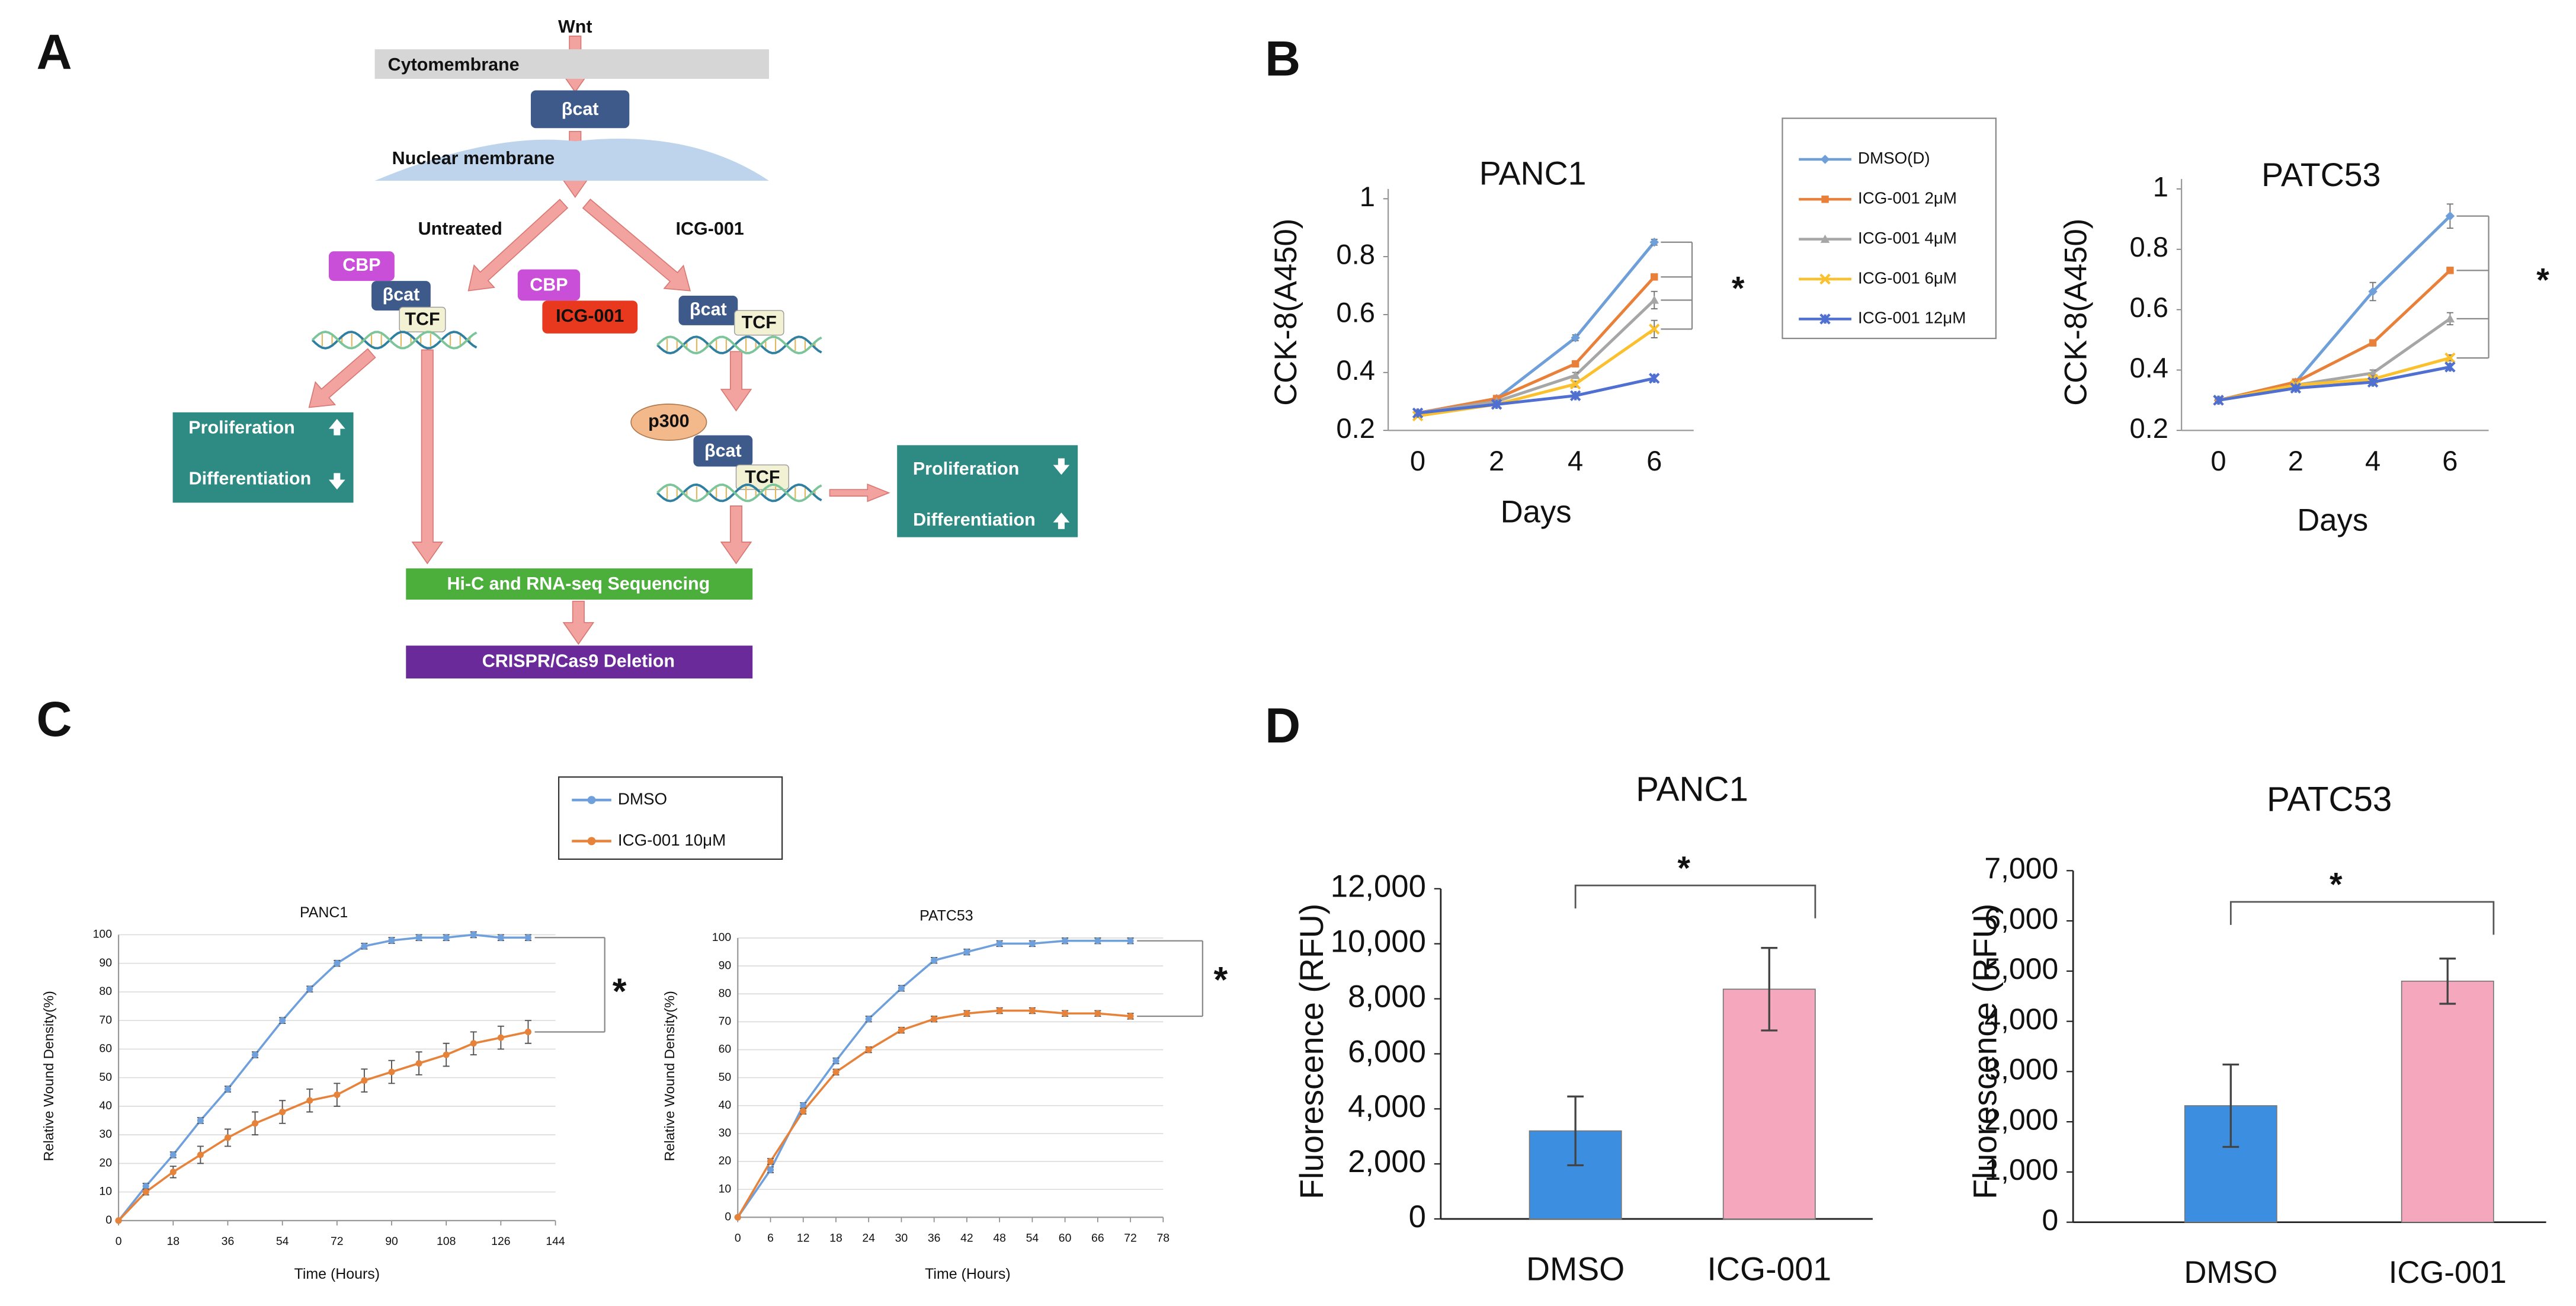 The width and height of the screenshot is (2576, 1306). I want to click on y-tick-label: 6,000, so click(1387, 1051).